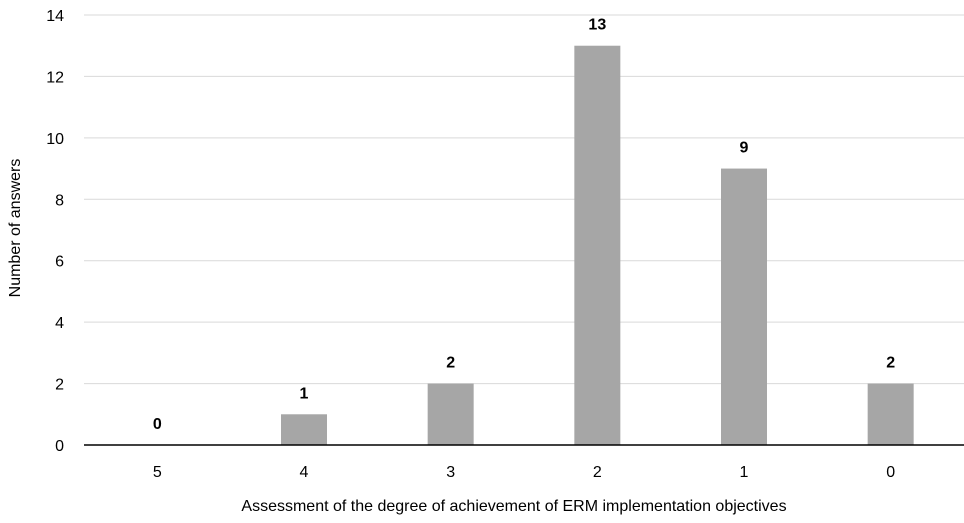  Describe the element at coordinates (157, 472) in the screenshot. I see `x-tick-label: 5` at that location.